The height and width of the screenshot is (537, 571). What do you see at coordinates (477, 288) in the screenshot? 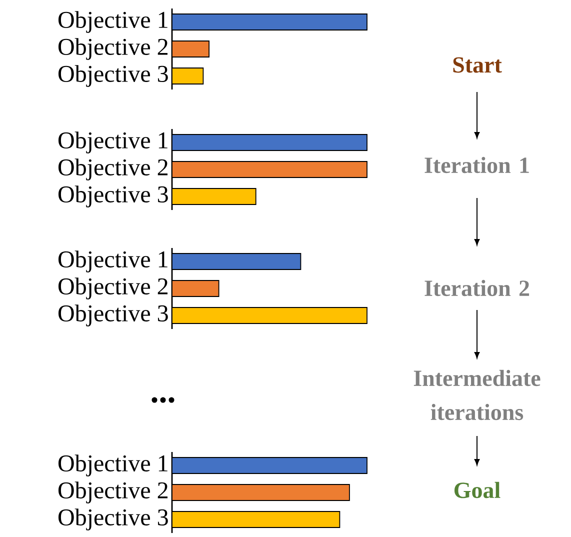
I see `text: Iteration 2` at bounding box center [477, 288].